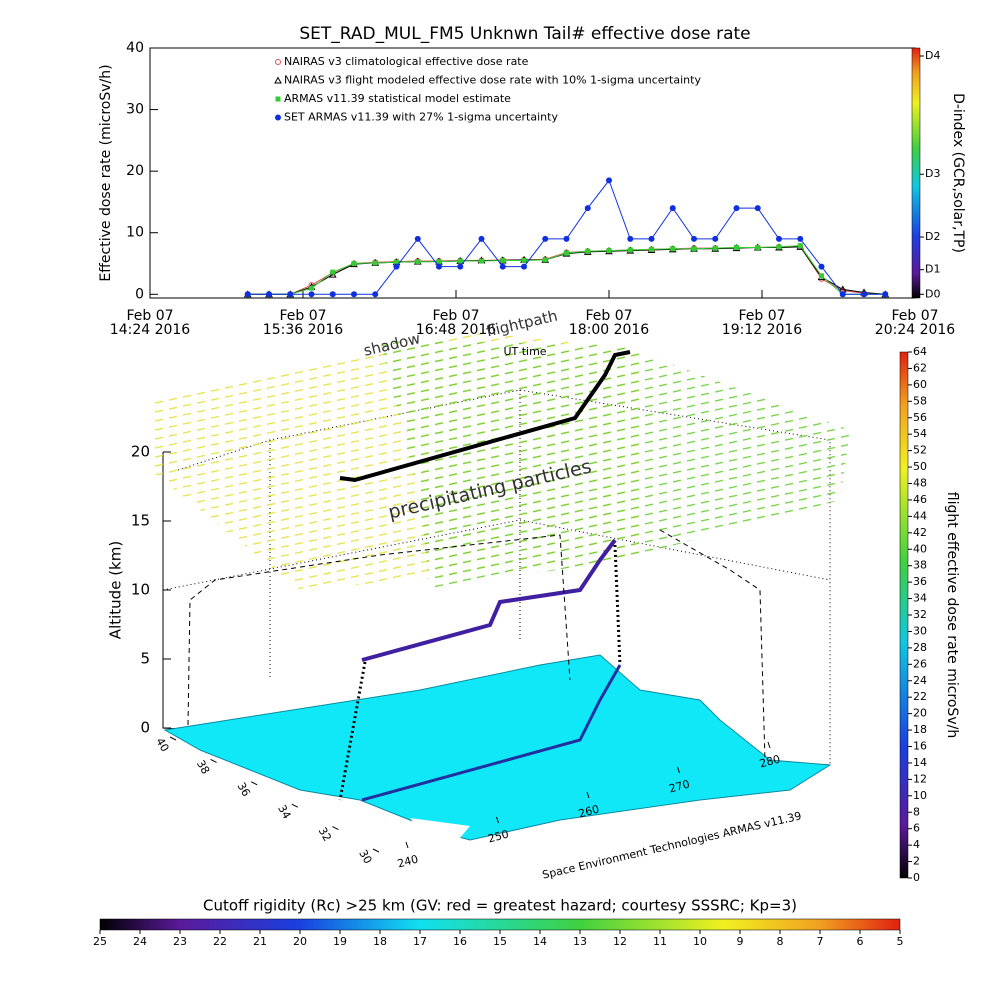  Describe the element at coordinates (617, 605) in the screenshot. I see `descent` at that location.